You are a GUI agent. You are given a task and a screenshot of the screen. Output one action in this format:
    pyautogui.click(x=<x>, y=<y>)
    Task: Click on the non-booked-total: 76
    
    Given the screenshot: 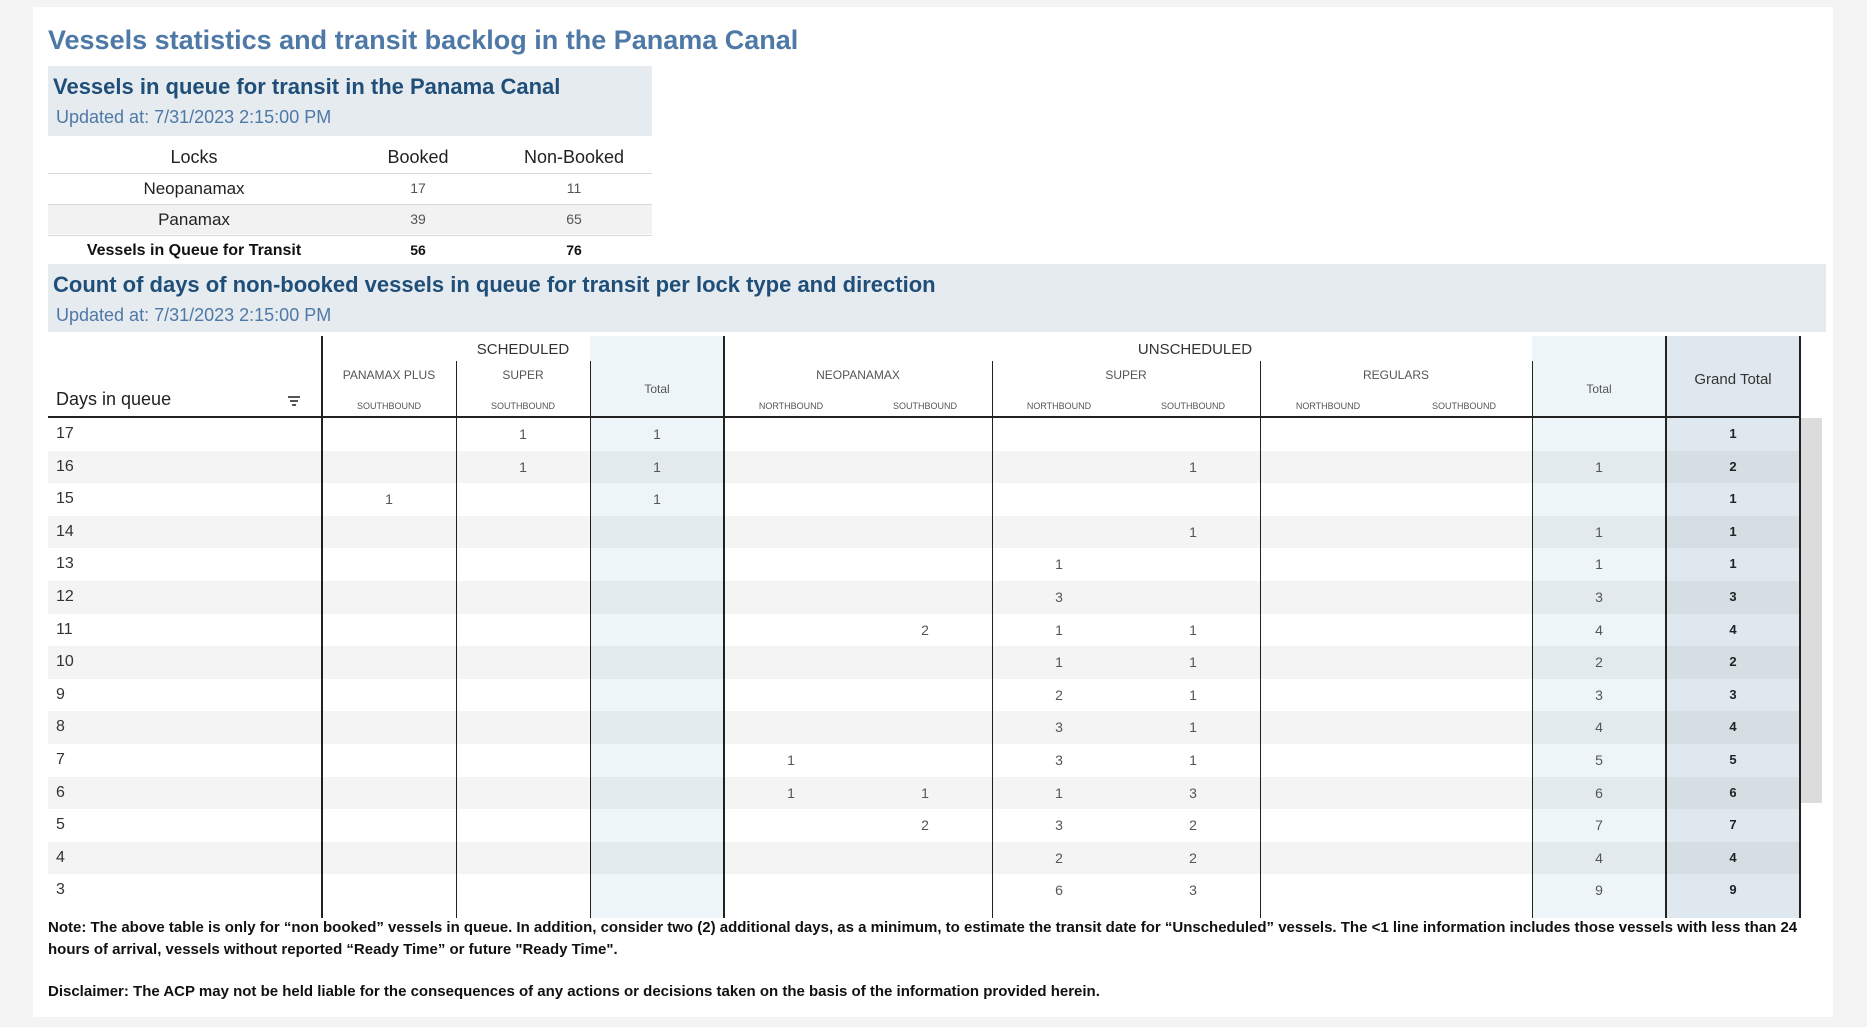 What is the action you would take?
    pyautogui.click(x=574, y=250)
    